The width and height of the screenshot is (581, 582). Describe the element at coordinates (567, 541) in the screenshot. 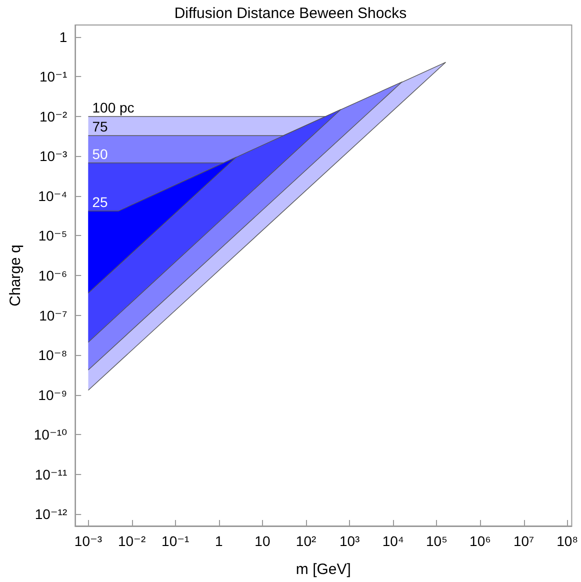

I see `x-tick-label: 10⁸` at that location.